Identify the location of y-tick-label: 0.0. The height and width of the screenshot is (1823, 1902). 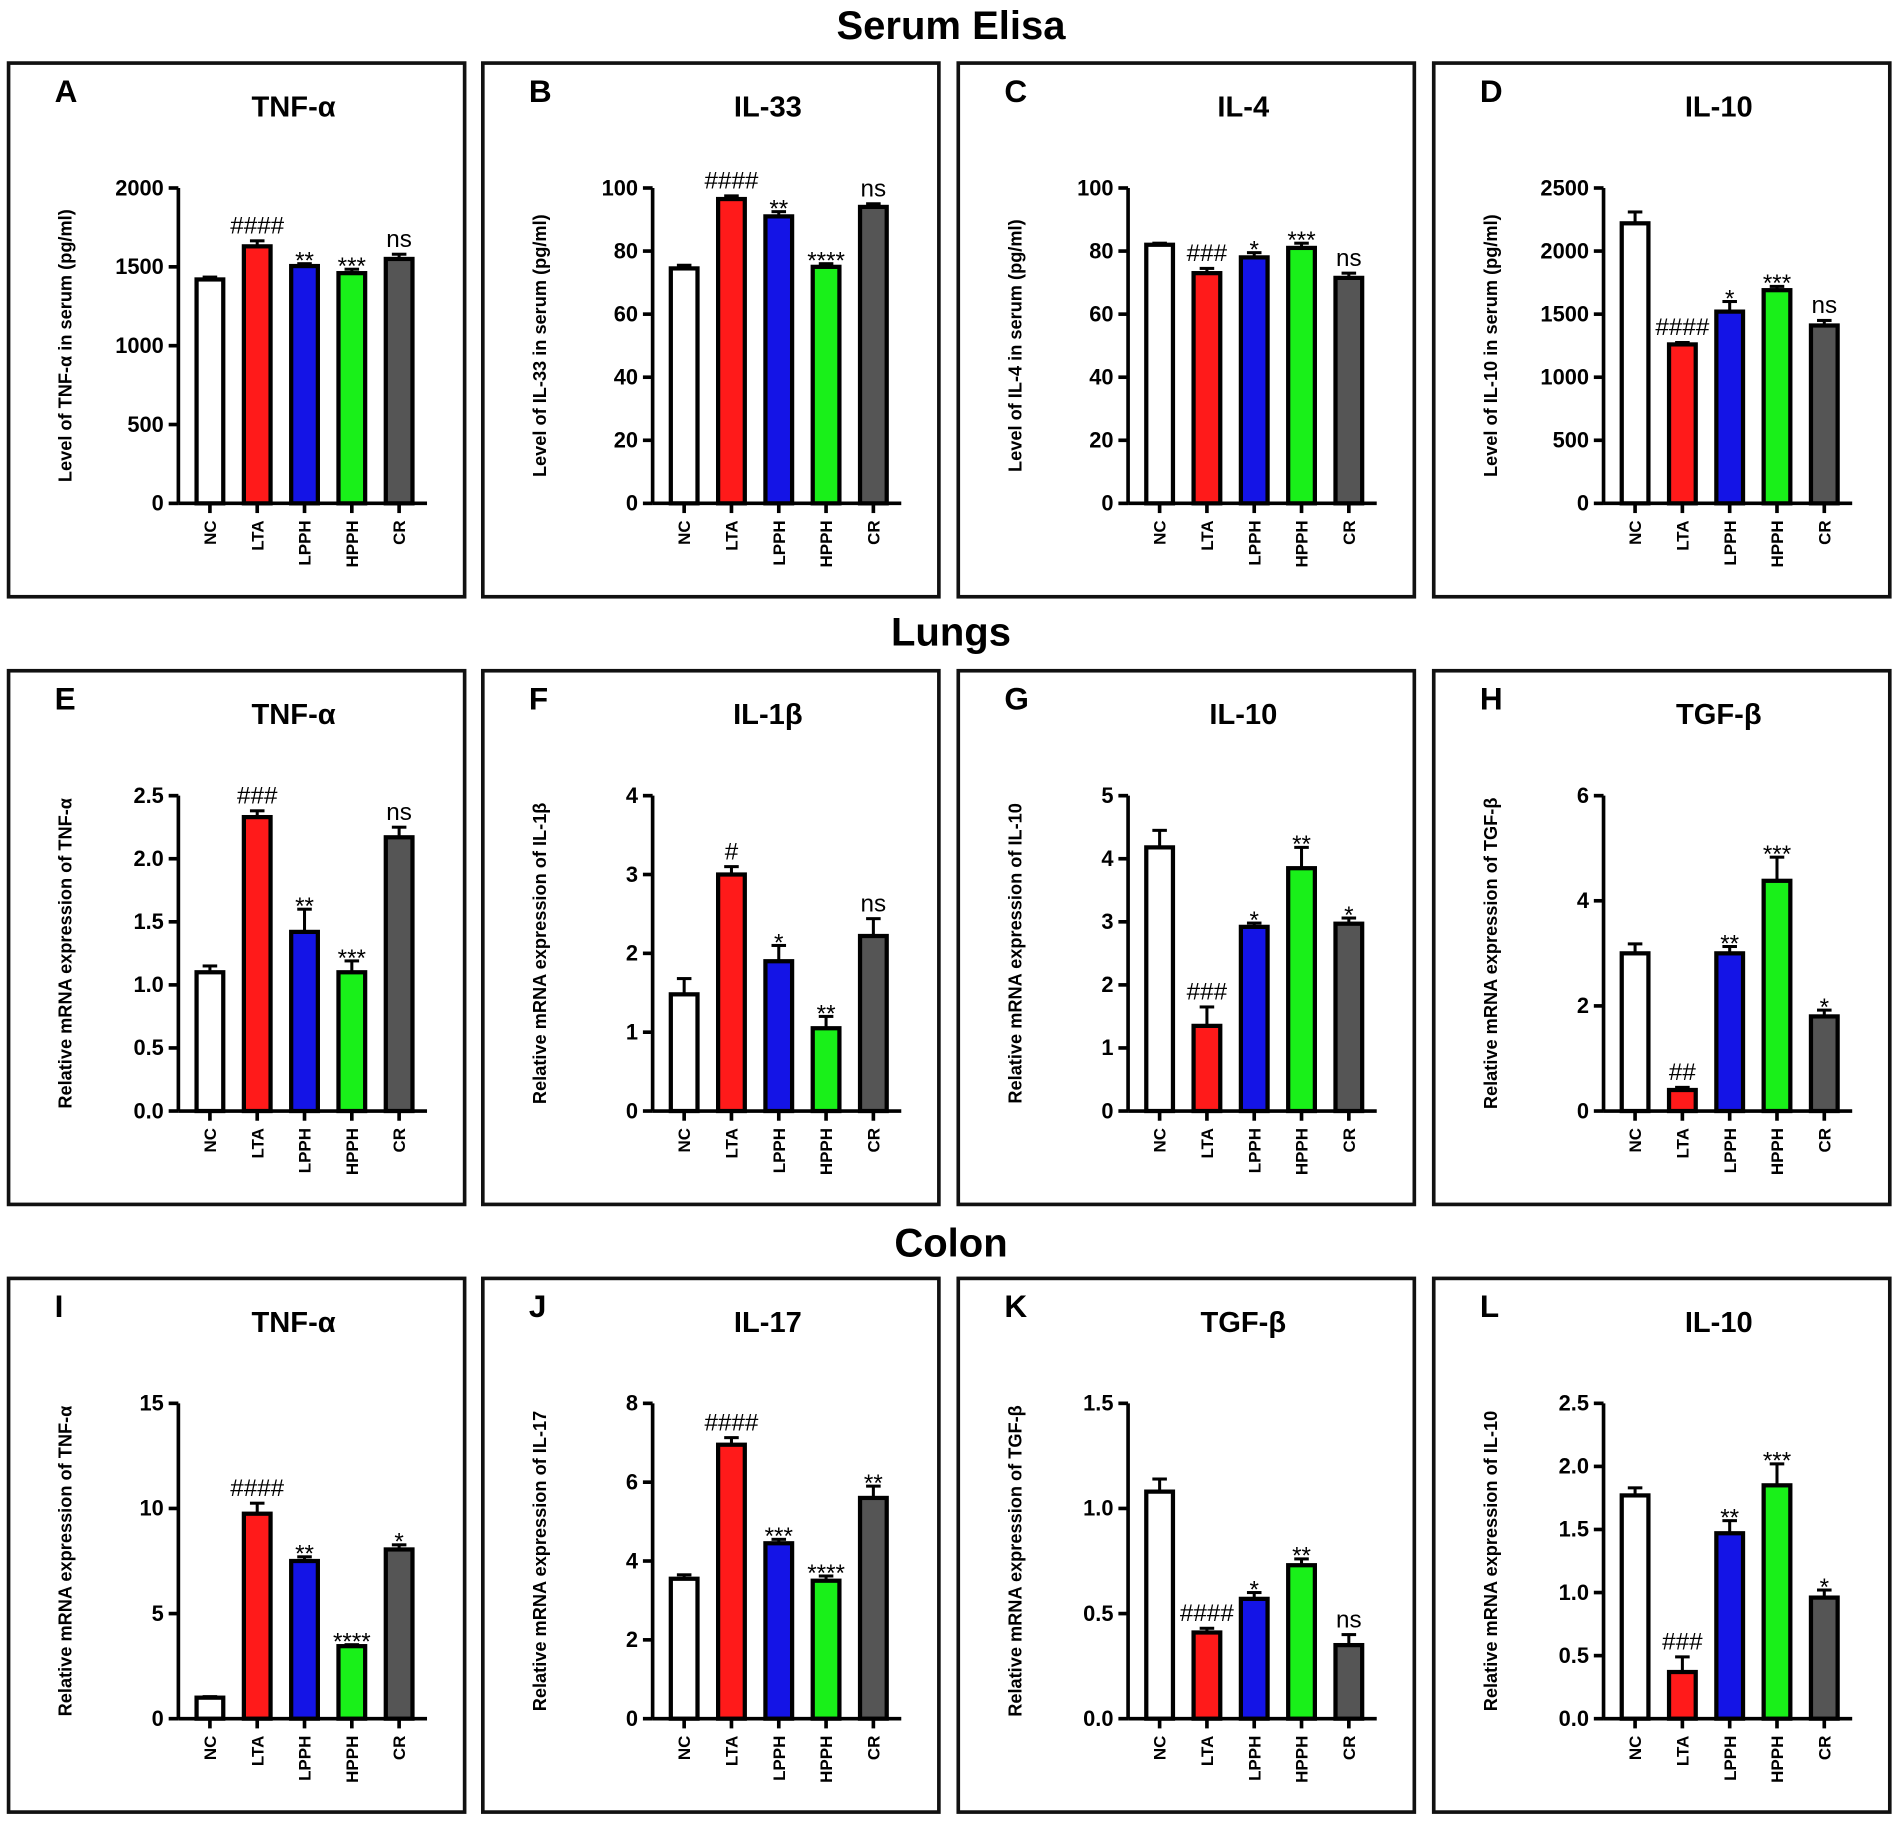
(148, 1110).